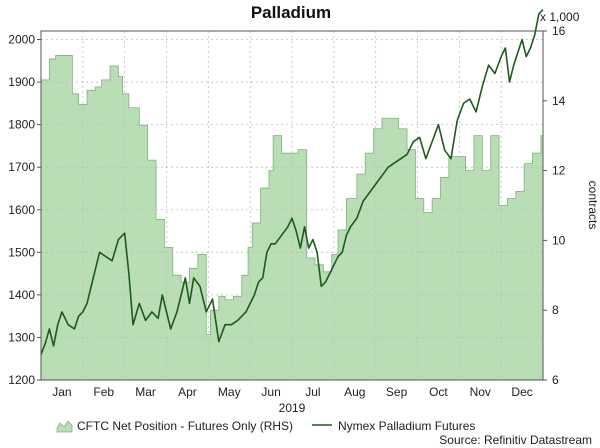 The image size is (600, 448). I want to click on right-tick-label: 12, so click(559, 171).